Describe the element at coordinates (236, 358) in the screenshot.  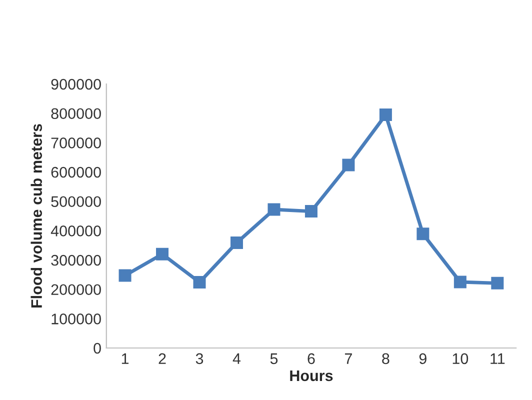
I see `x-tick-label: 4` at that location.